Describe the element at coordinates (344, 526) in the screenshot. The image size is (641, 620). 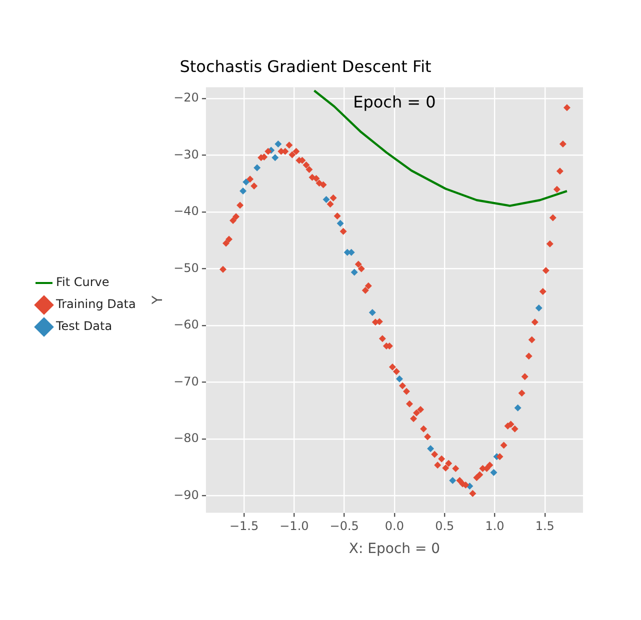
I see `x-tick-label: −0.5` at that location.